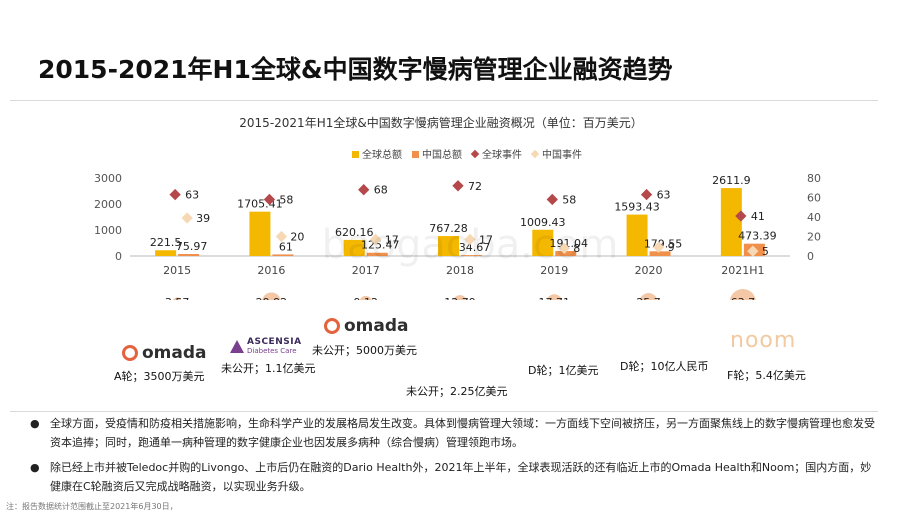 Image resolution: width=920 pixels, height=518 pixels. What do you see at coordinates (442, 154) in the screenshot?
I see `legend-label-1: 中国总额` at bounding box center [442, 154].